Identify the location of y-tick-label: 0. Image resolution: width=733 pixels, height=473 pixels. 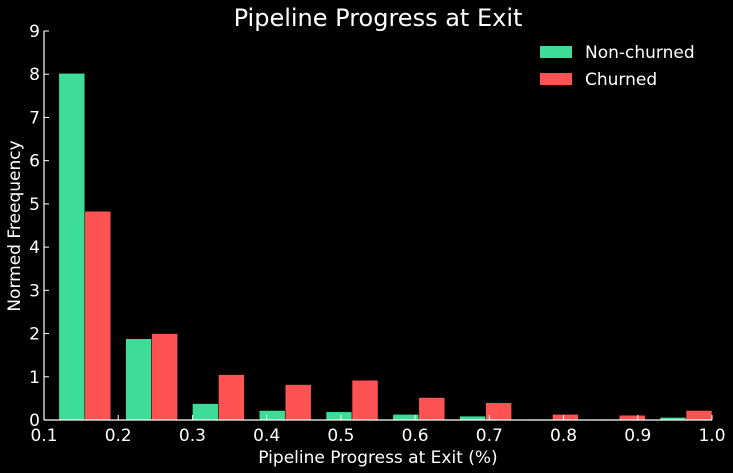
(34, 421).